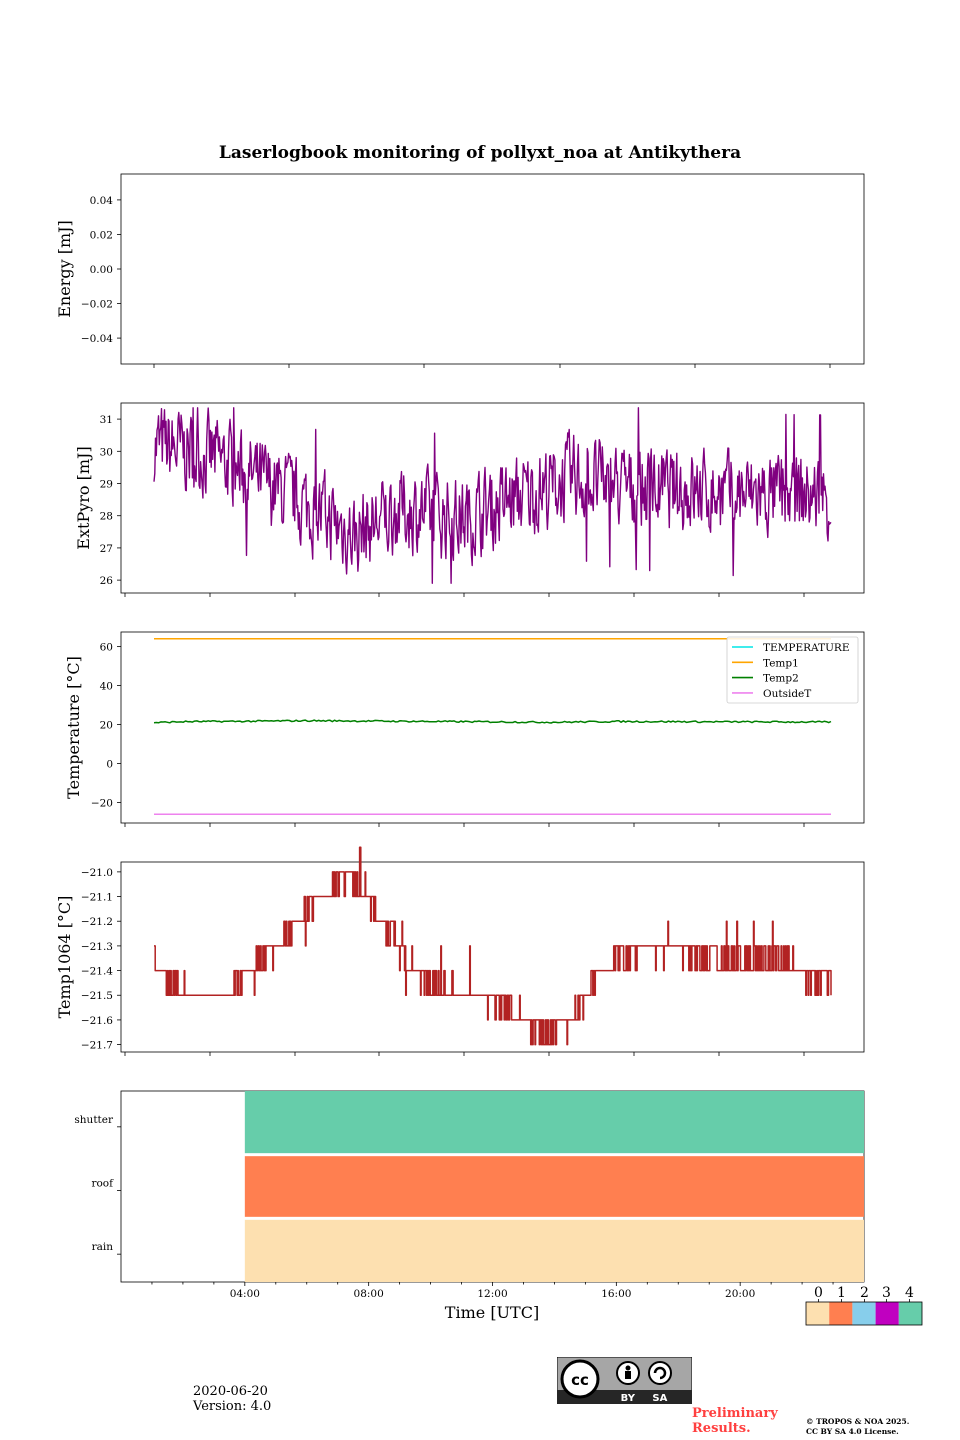 The image size is (960, 1440). I want to click on y-axis-label-temperature: Temperature [°C], so click(73, 727).